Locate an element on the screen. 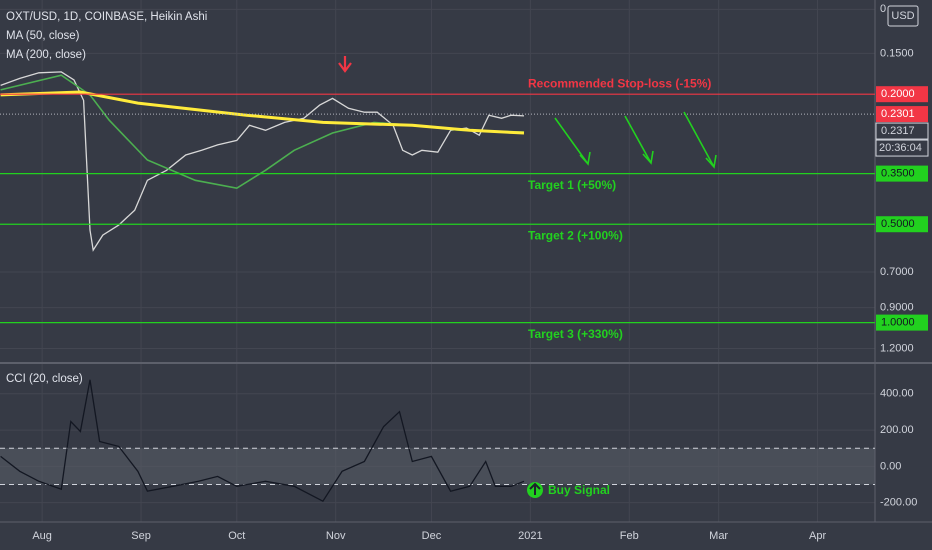 This screenshot has height=550, width=932. level-tag: 0.3500 is located at coordinates (898, 174).